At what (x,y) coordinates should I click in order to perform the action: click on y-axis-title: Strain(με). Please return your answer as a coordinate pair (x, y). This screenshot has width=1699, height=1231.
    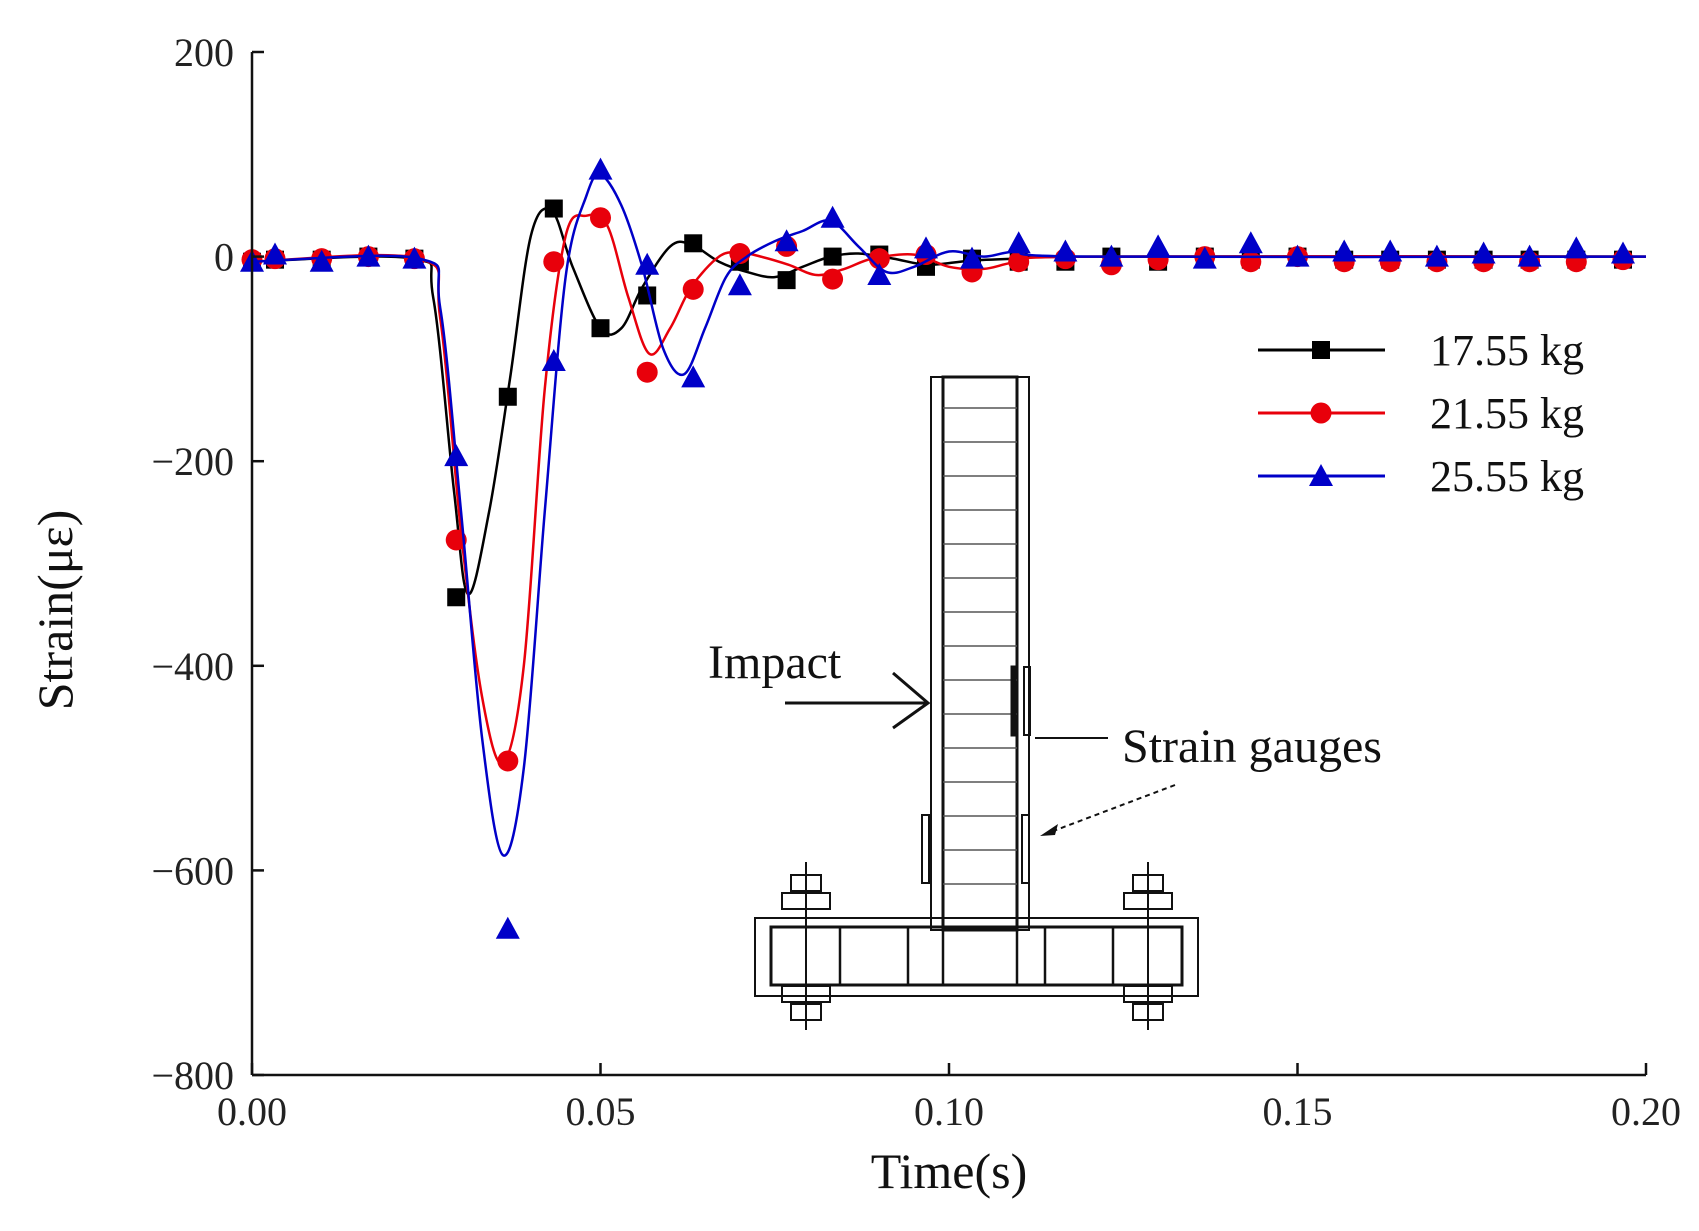
    Looking at the image, I should click on (55, 610).